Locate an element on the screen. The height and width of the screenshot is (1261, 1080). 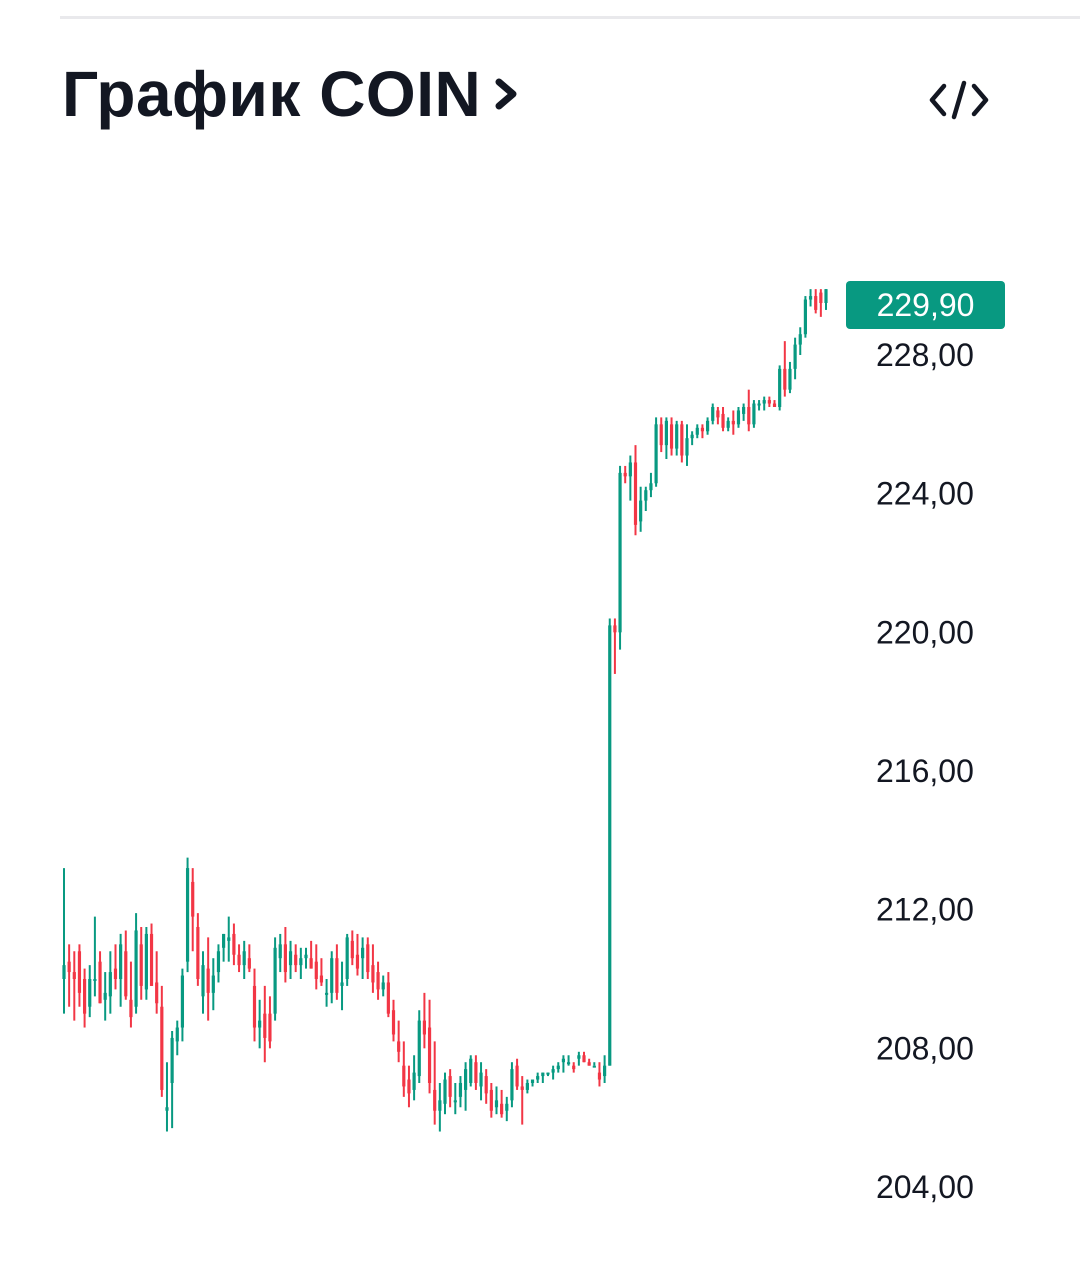
code-embed-icon is located at coordinates (959, 100).